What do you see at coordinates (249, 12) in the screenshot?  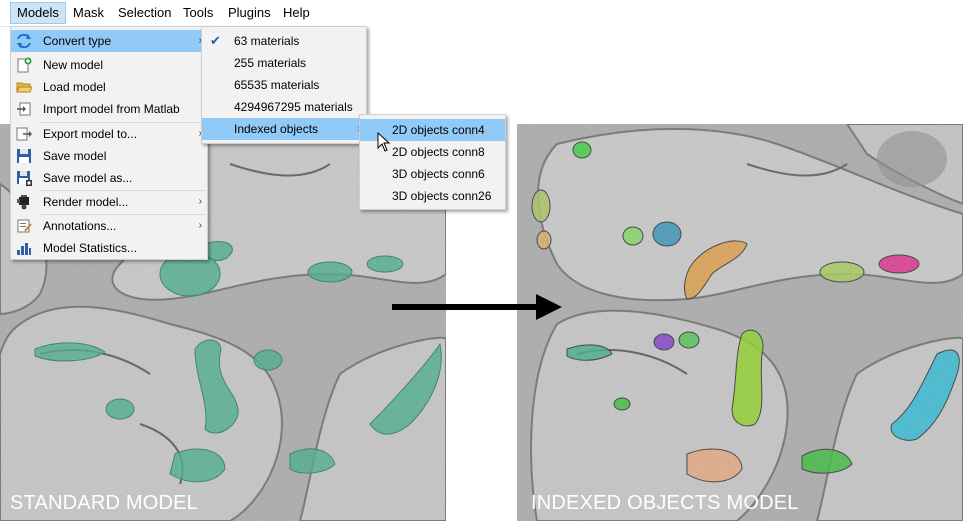 I see `menu-plugins: Plugins` at bounding box center [249, 12].